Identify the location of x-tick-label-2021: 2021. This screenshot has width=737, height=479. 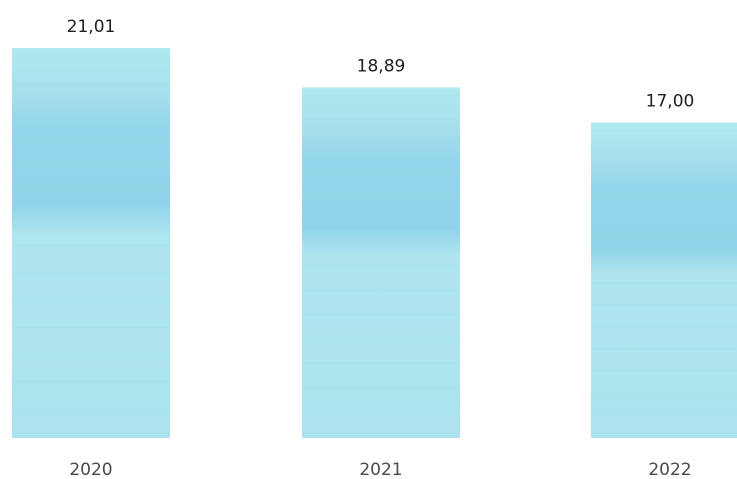
(380, 469).